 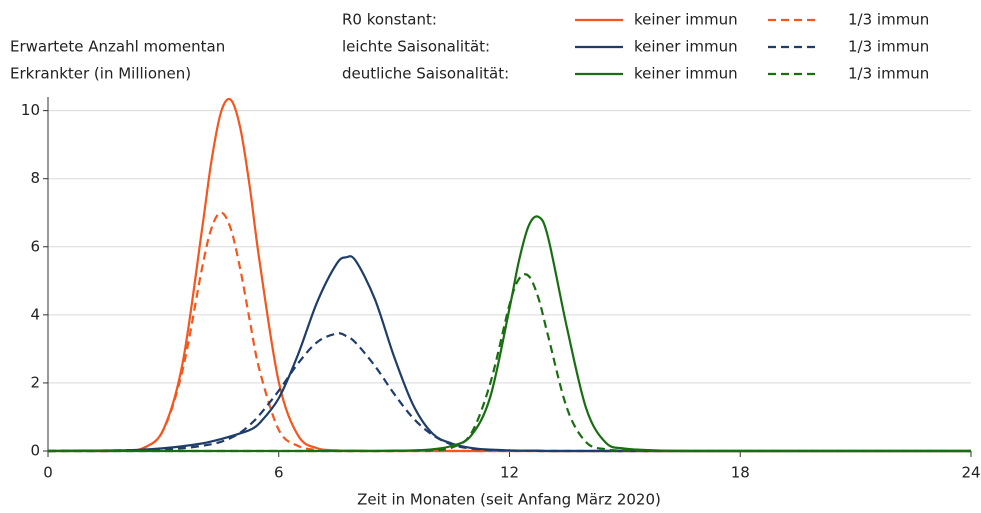 I want to click on x-tick-label: 24, so click(x=970, y=473).